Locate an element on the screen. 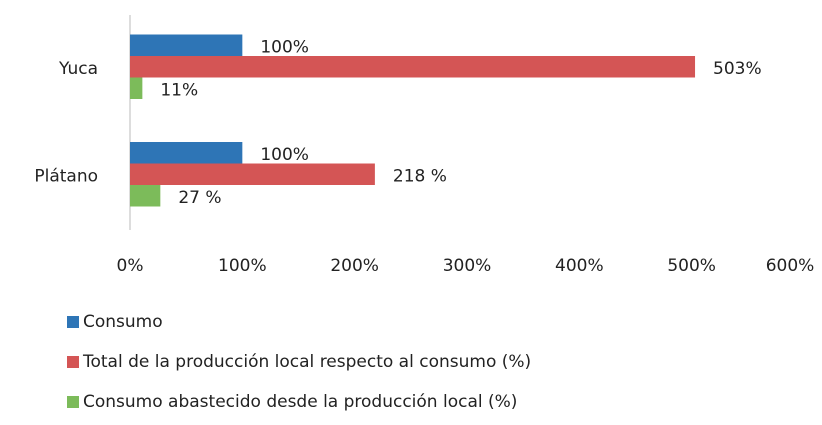 Image resolution: width=822 pixels, height=425 pixels. value-label: 218 % is located at coordinates (420, 176).